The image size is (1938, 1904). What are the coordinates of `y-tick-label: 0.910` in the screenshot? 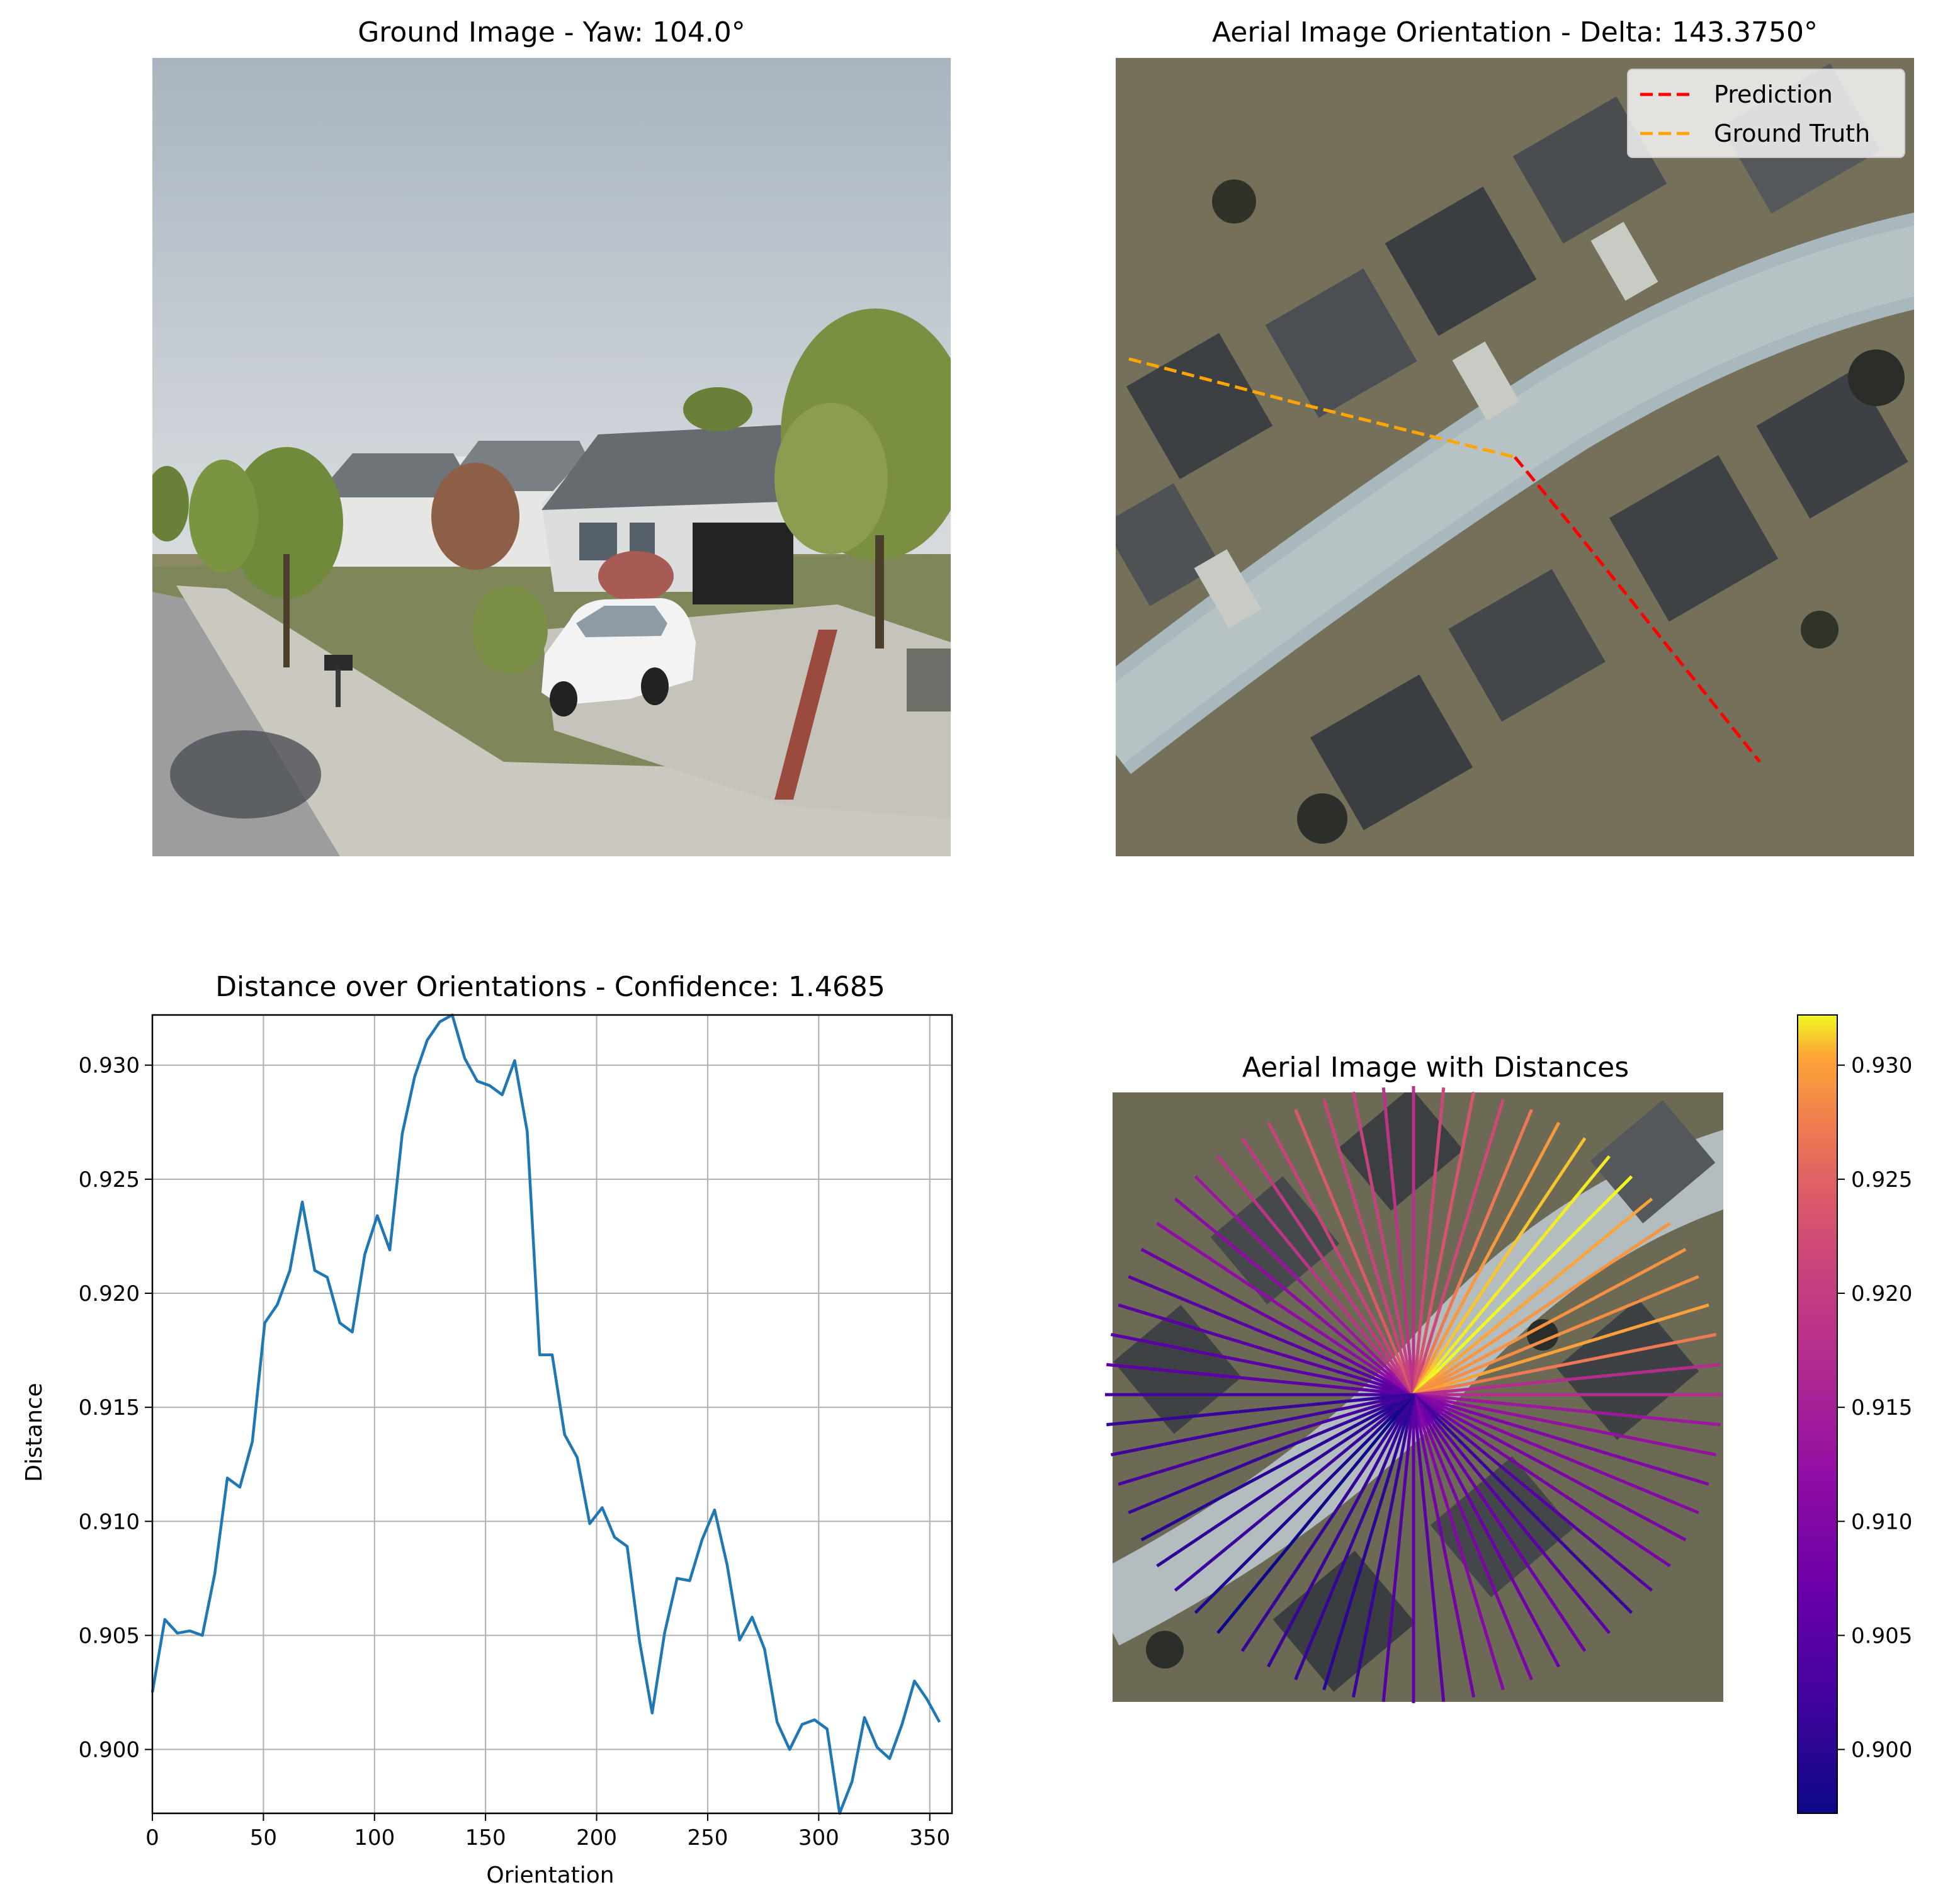 It's located at (109, 1521).